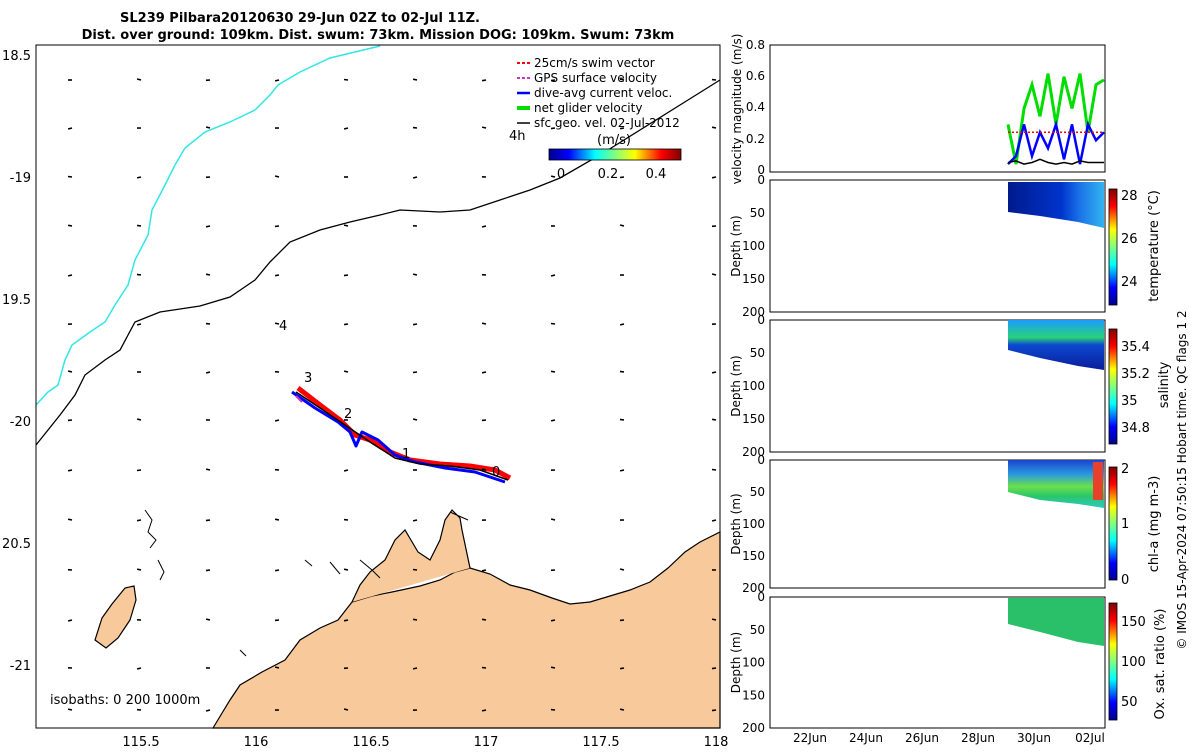  Describe the element at coordinates (1098, 481) in the screenshot. I see `chla-high-patch` at that location.